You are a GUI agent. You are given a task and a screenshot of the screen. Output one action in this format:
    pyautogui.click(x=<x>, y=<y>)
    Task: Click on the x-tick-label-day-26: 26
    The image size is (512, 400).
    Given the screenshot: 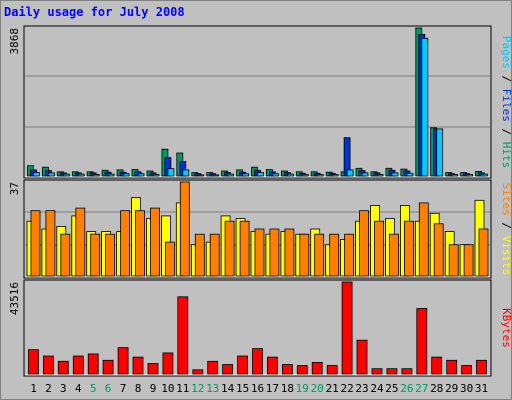 What is the action you would take?
    pyautogui.click(x=406, y=388)
    